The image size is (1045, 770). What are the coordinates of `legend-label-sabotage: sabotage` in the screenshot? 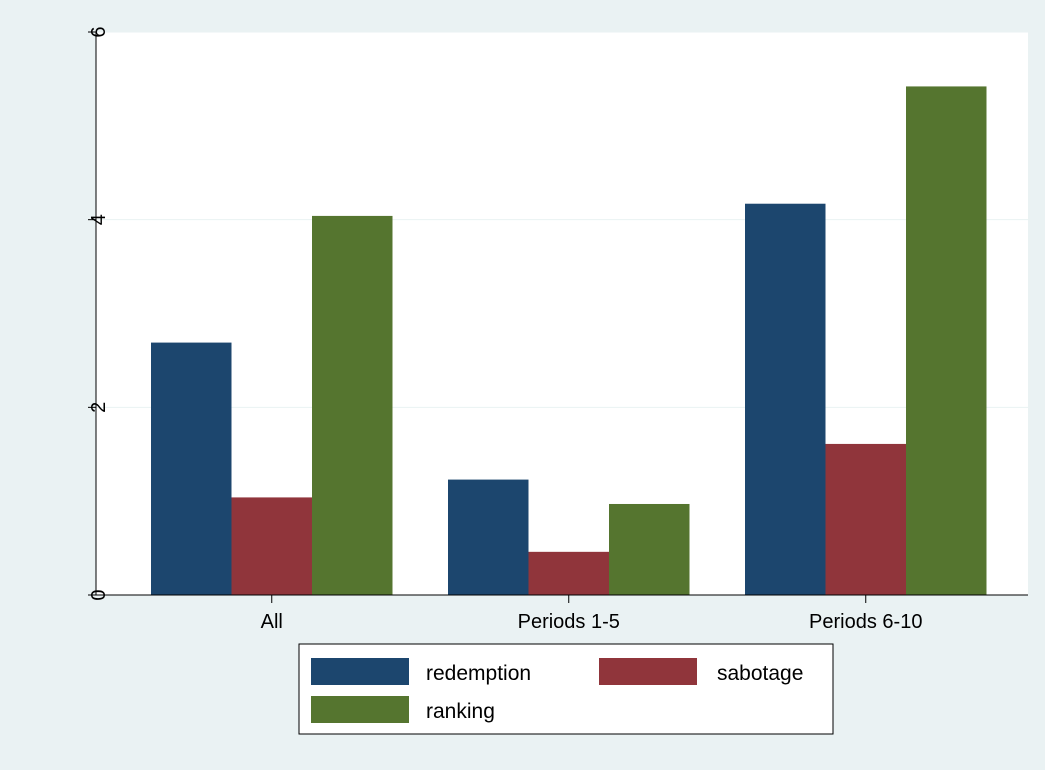 It's located at (760, 673).